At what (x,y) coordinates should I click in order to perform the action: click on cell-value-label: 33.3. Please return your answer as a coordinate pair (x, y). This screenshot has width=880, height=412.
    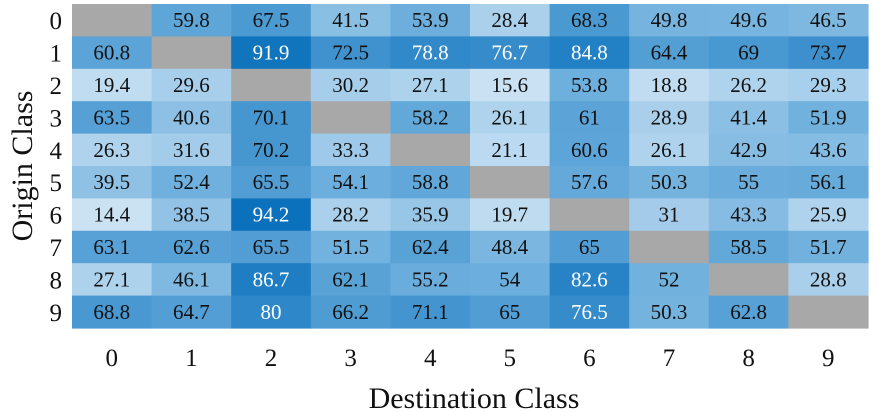
    Looking at the image, I should click on (350, 150).